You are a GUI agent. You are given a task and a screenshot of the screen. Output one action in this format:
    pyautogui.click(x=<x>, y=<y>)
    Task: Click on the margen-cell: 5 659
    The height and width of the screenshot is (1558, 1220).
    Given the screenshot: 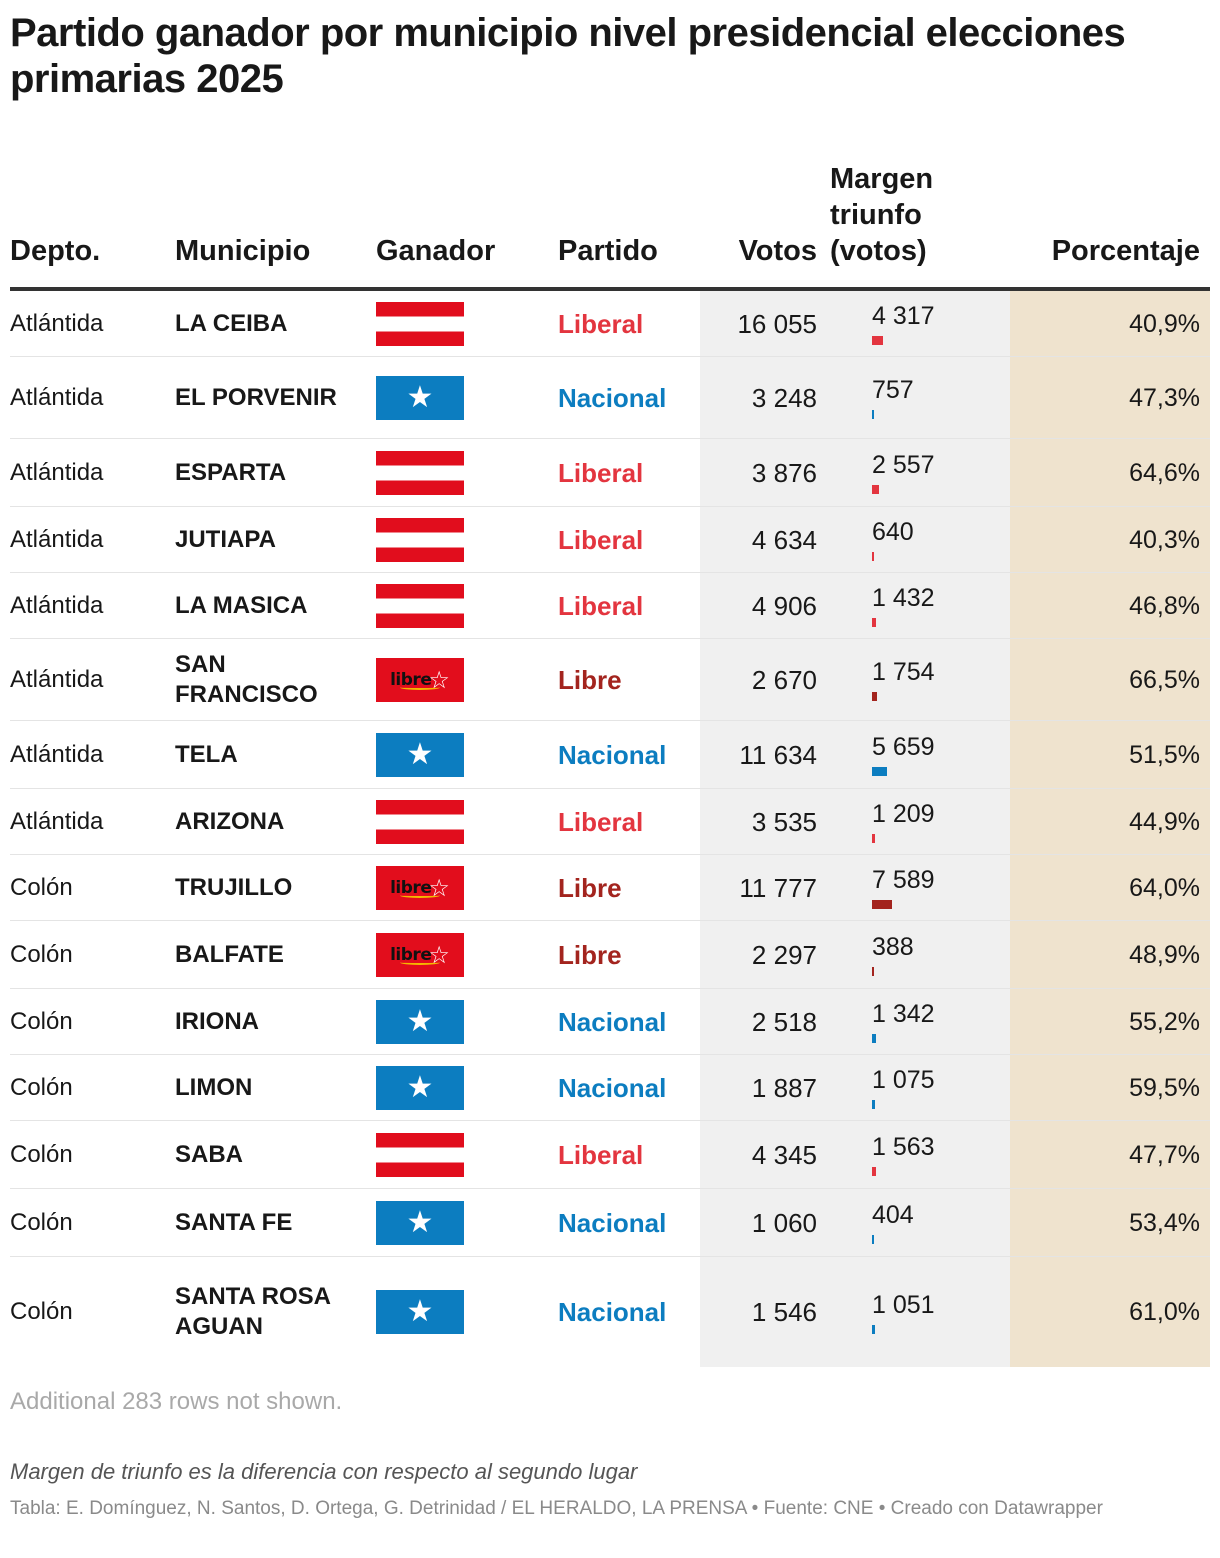 What is the action you would take?
    pyautogui.click(x=920, y=754)
    